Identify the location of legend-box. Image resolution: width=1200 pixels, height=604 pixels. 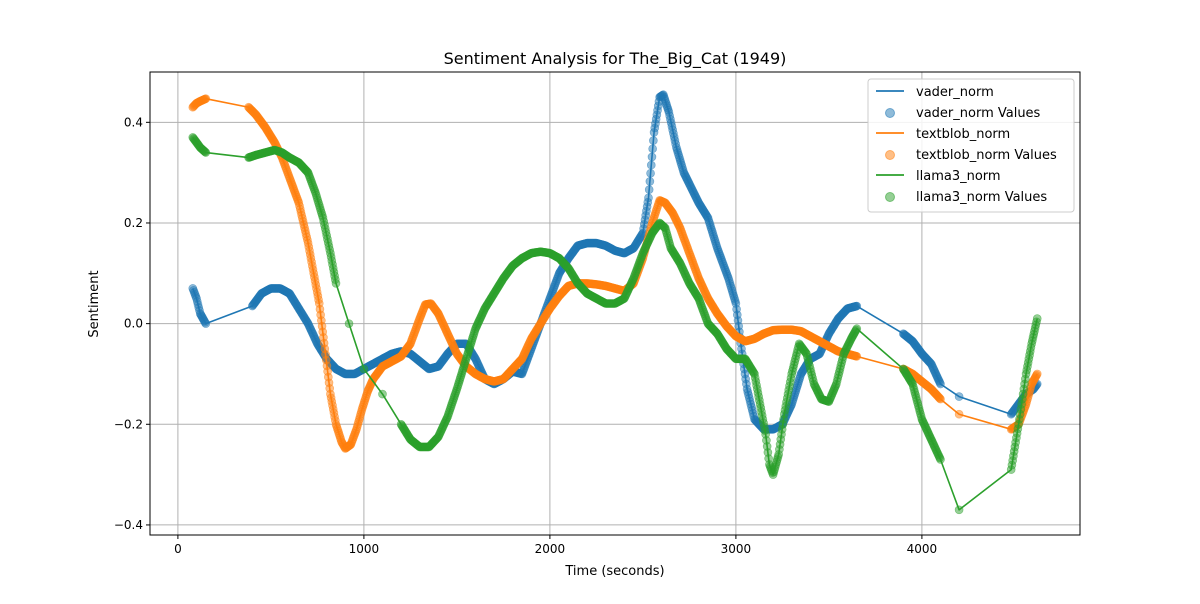
(971, 145).